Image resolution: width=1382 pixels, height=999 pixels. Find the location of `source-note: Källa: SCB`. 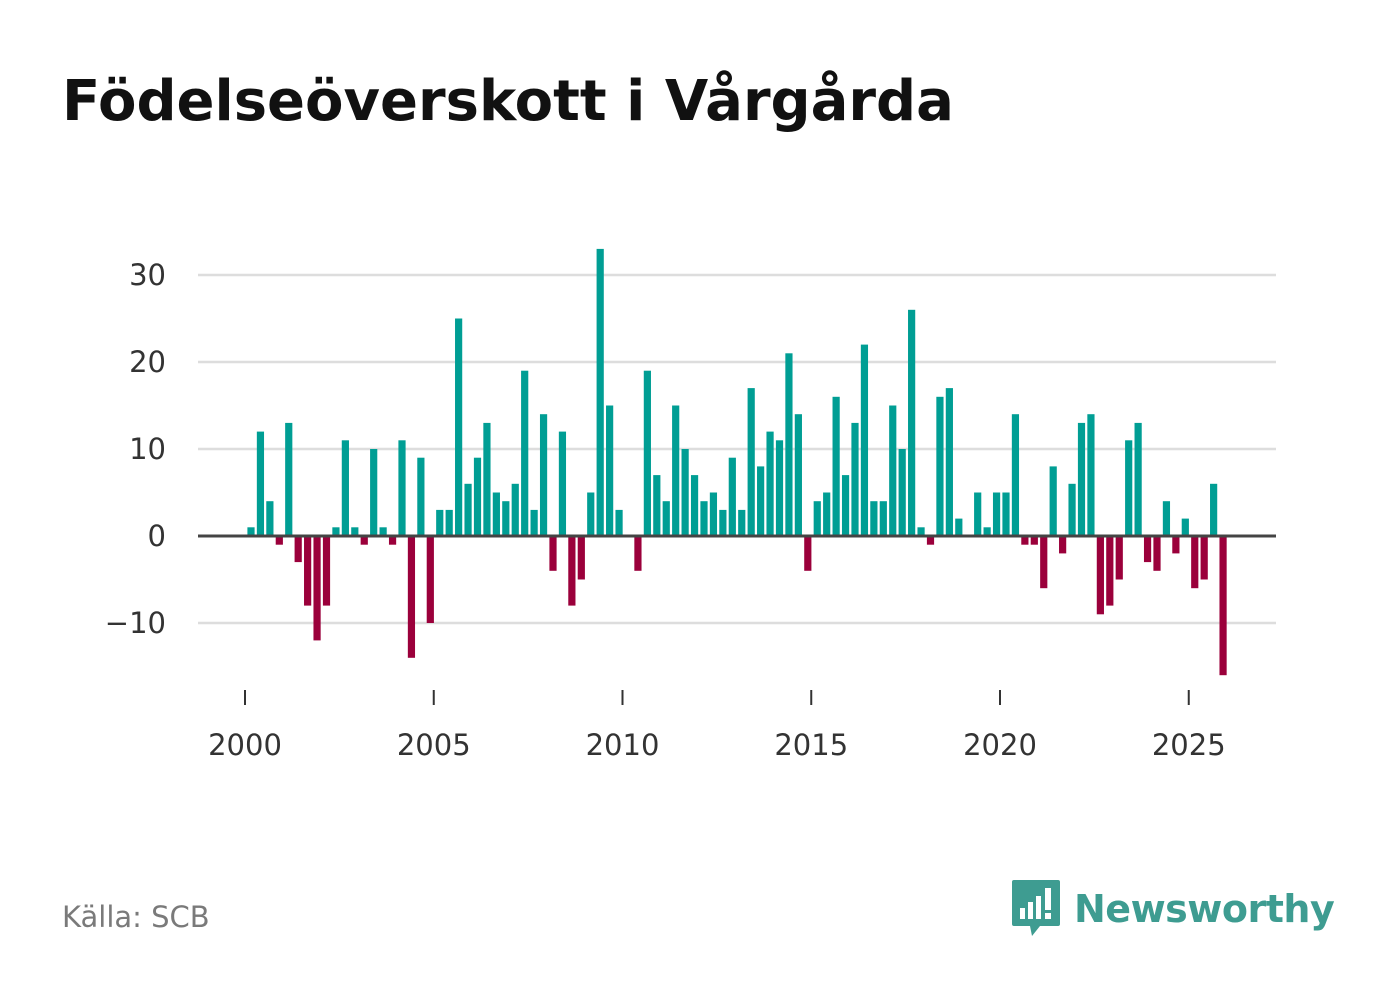

source-note: Källa: SCB is located at coordinates (136, 917).